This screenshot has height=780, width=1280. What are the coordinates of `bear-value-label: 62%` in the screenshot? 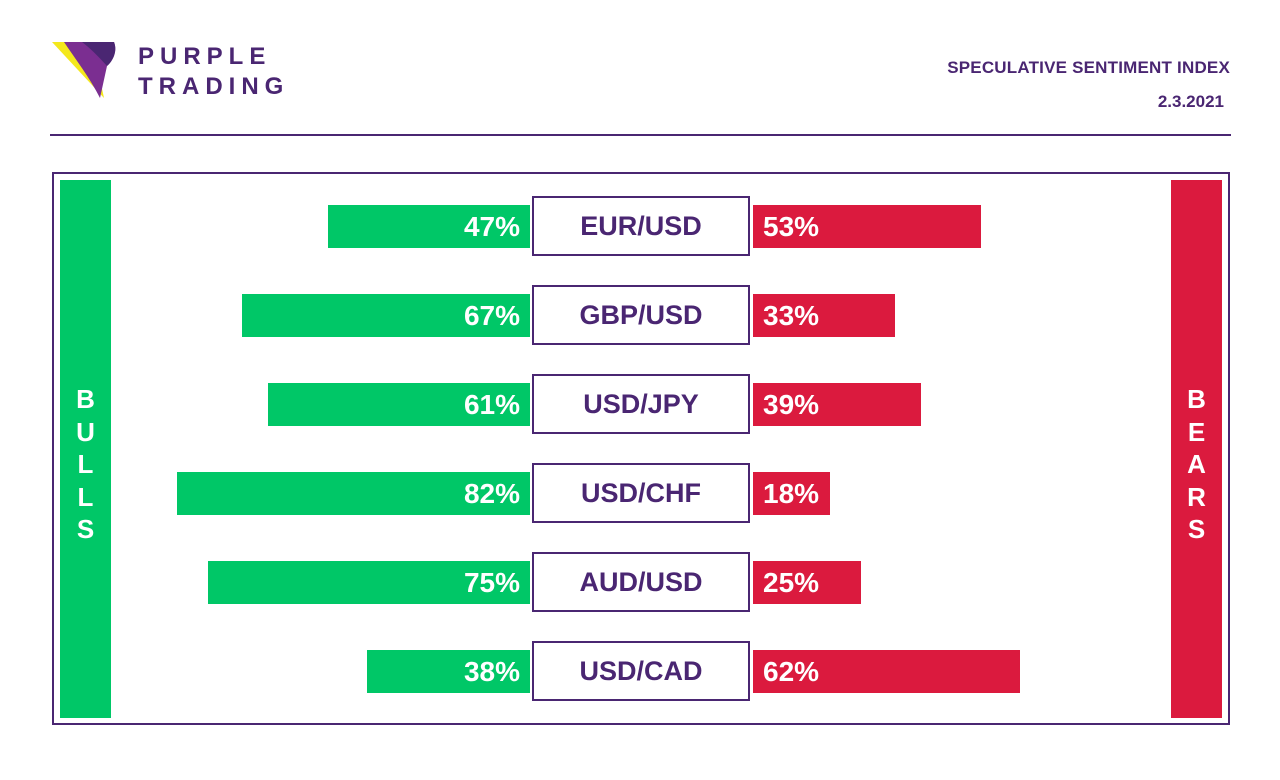 It's located at (791, 671).